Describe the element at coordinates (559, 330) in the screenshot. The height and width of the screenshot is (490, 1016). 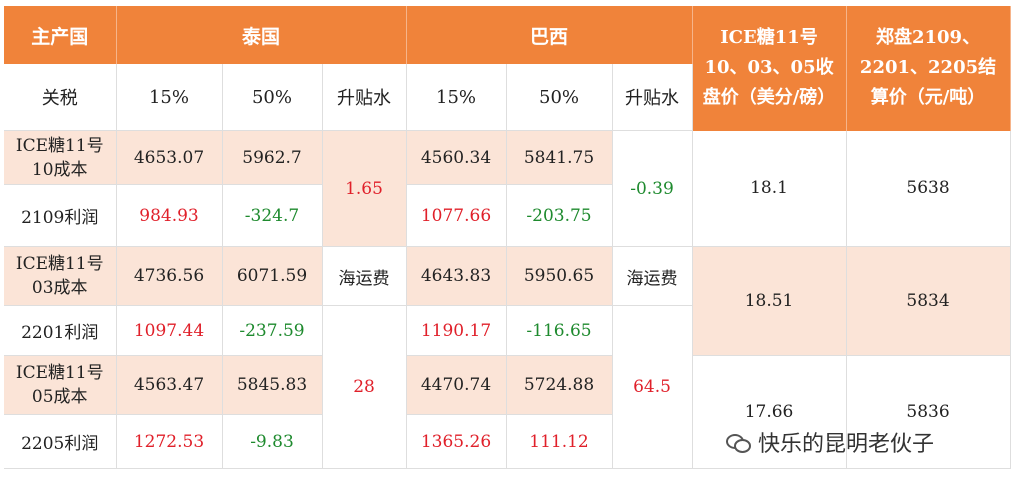
I see `cell-br-50: -116.65` at that location.